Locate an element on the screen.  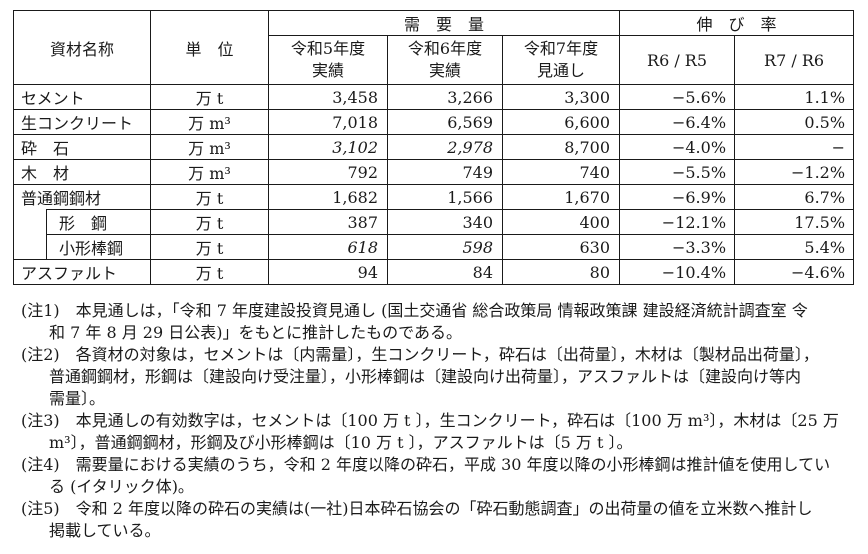
growth-r7r6-cell: −1.2% is located at coordinates (794, 172).